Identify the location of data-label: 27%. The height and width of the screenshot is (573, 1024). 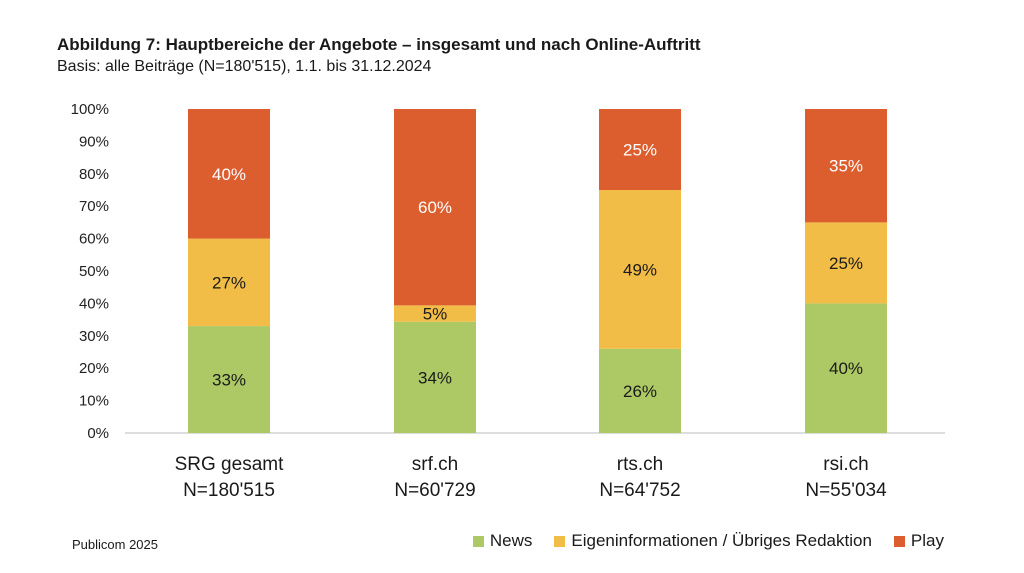
(229, 282).